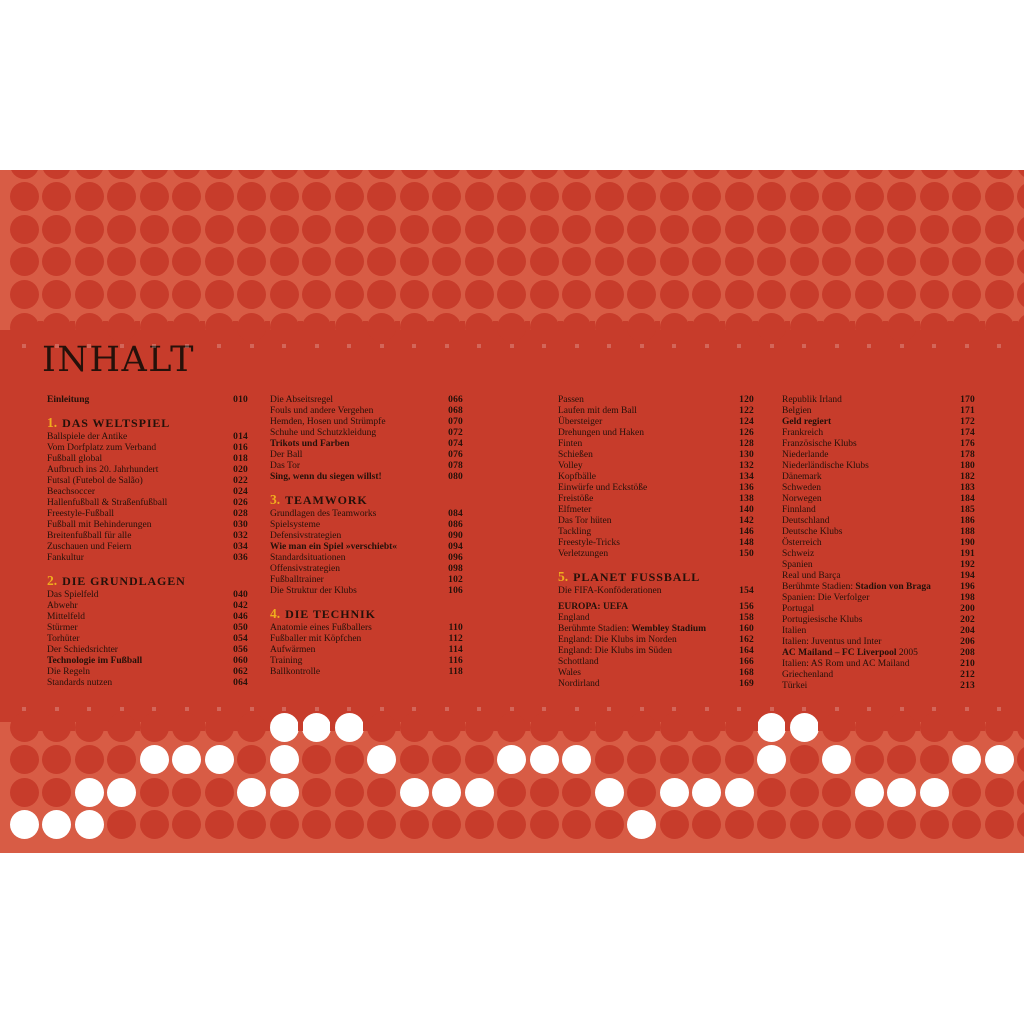  What do you see at coordinates (878, 664) in the screenshot?
I see `toc-entry: Italien: AS Rom und AC Mailand 210` at bounding box center [878, 664].